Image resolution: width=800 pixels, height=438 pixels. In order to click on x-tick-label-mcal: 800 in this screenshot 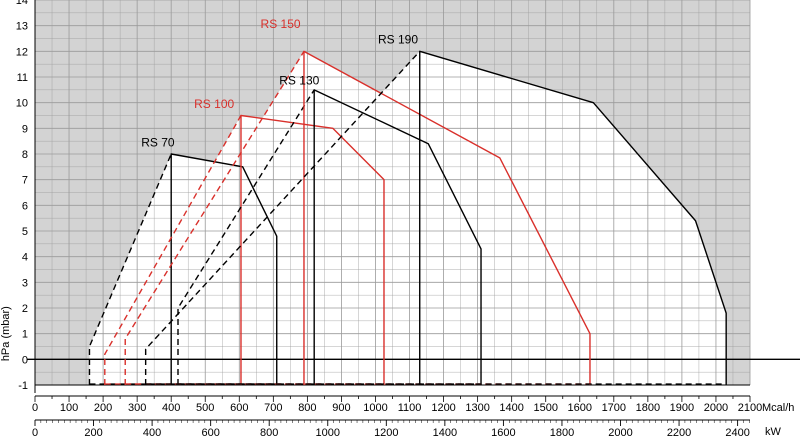, I will do `click(307, 408)`.